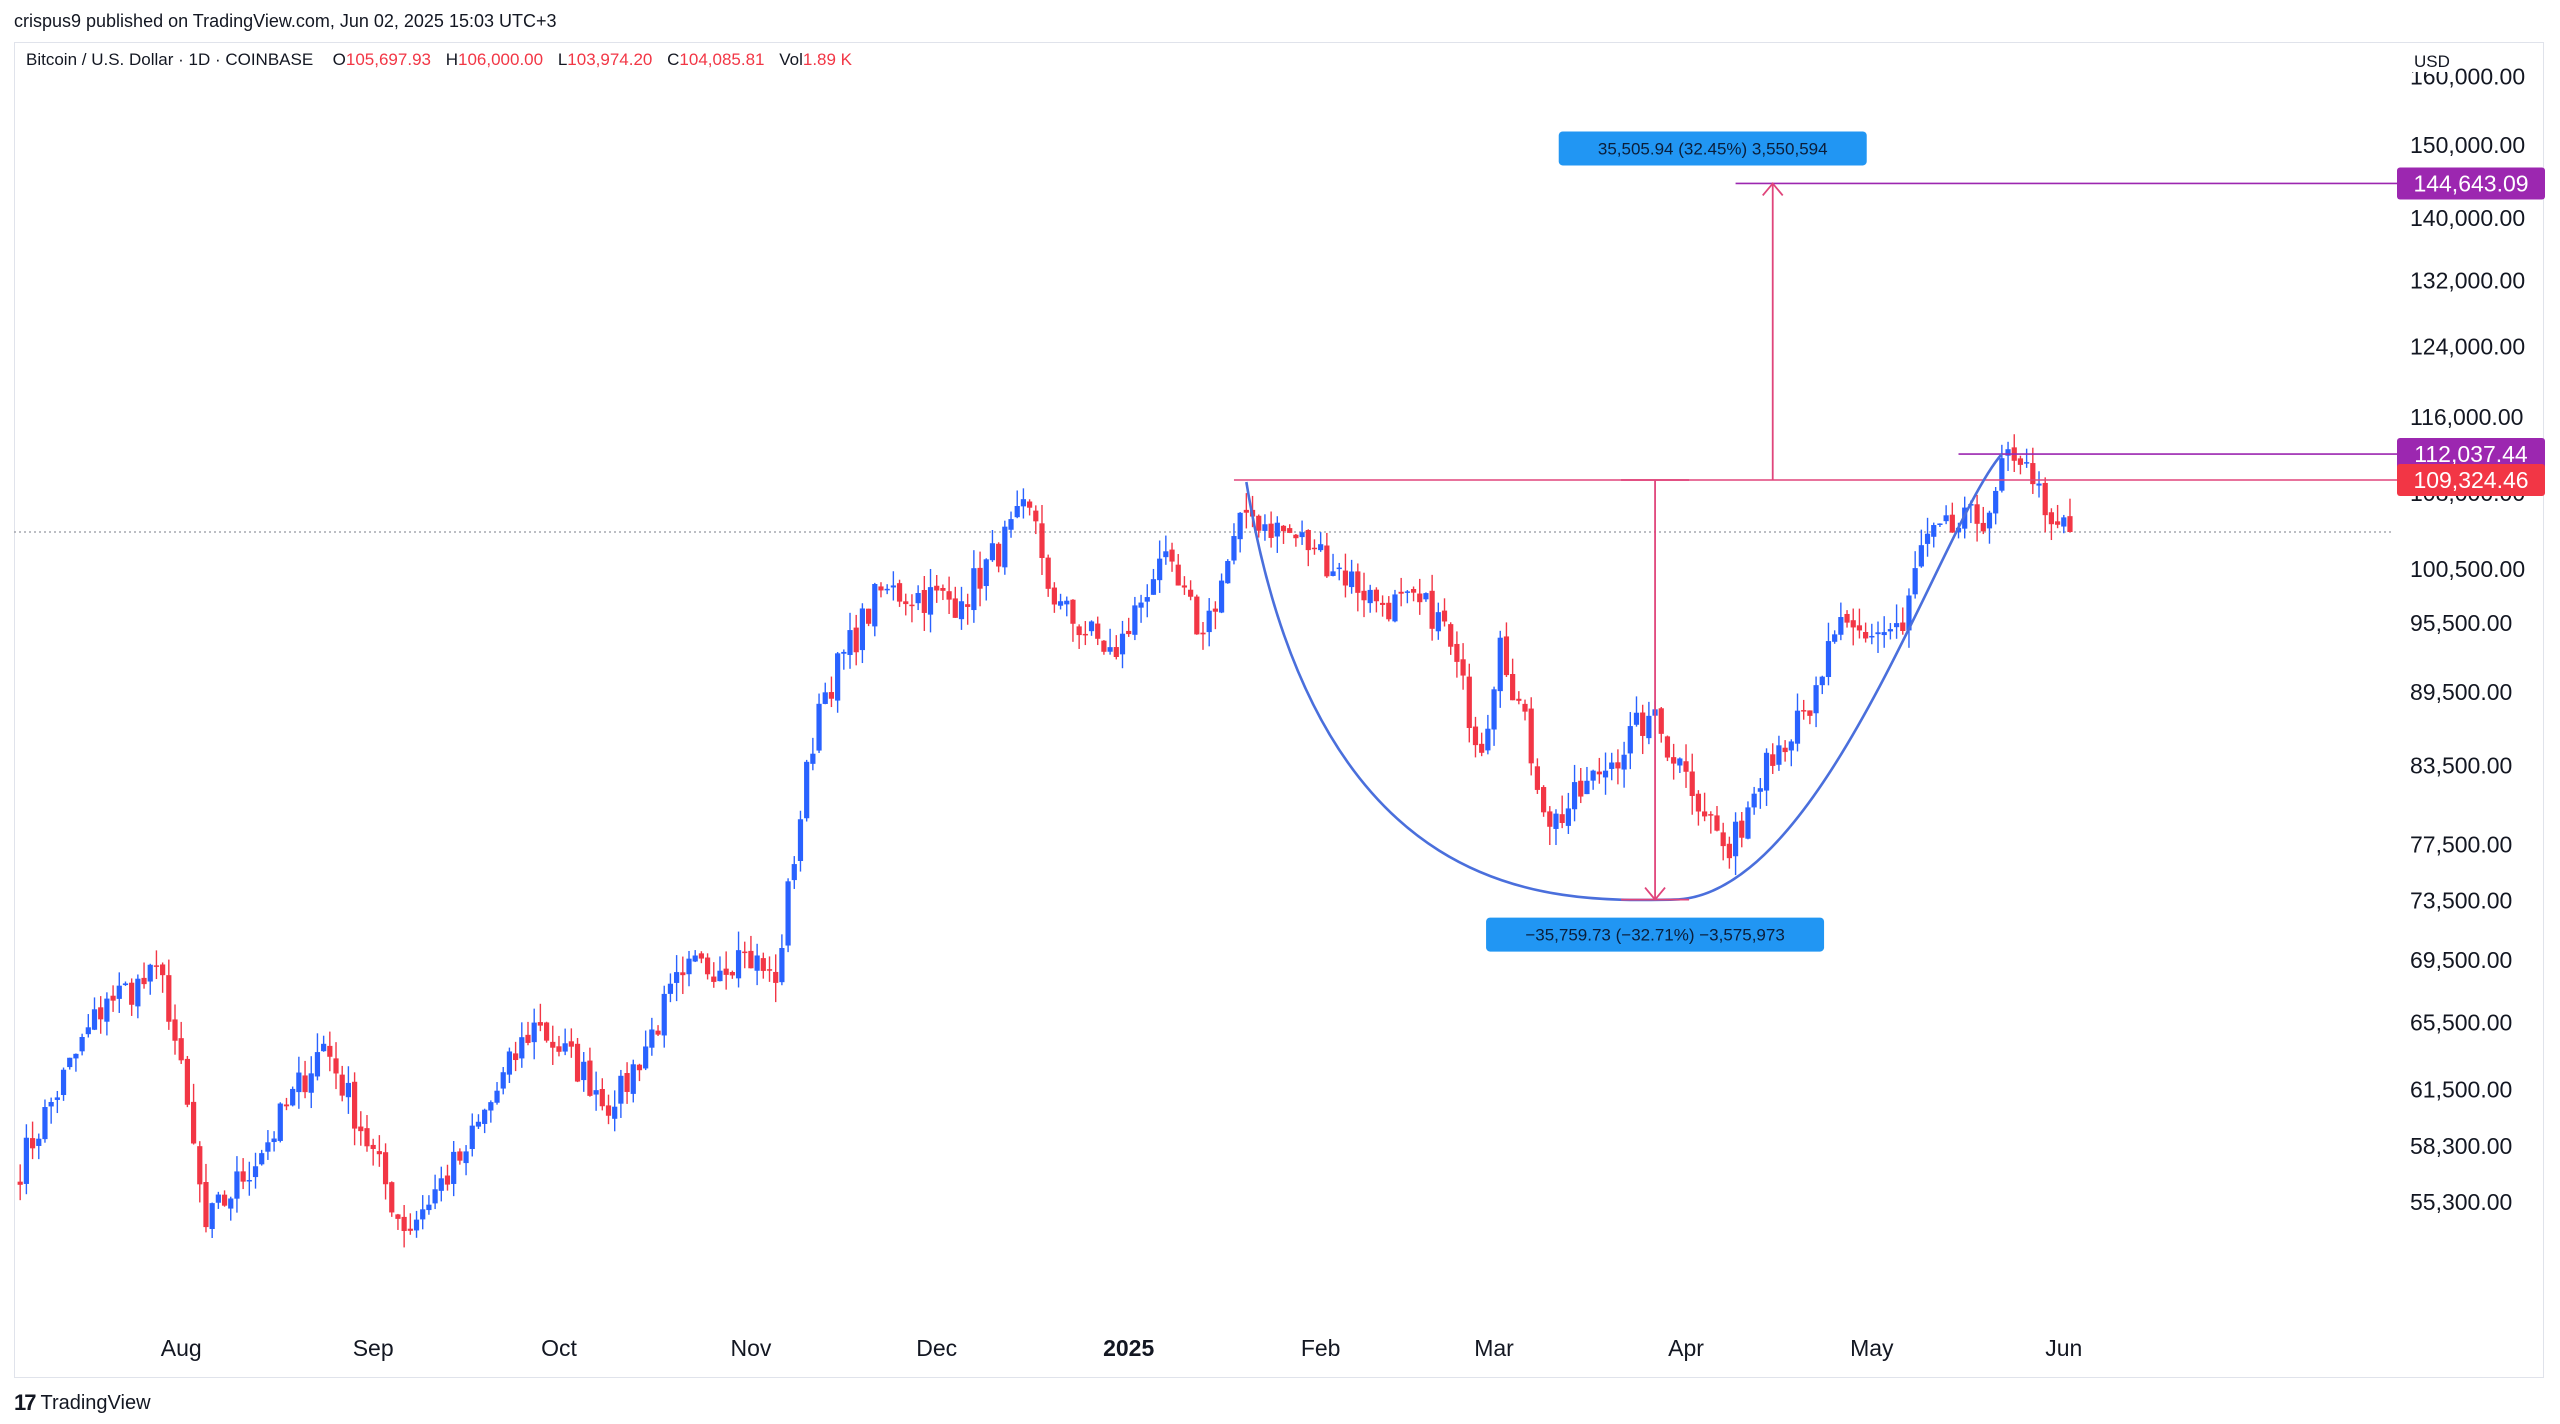  I want to click on y-tick-label: 124,000.00, so click(2467, 347).